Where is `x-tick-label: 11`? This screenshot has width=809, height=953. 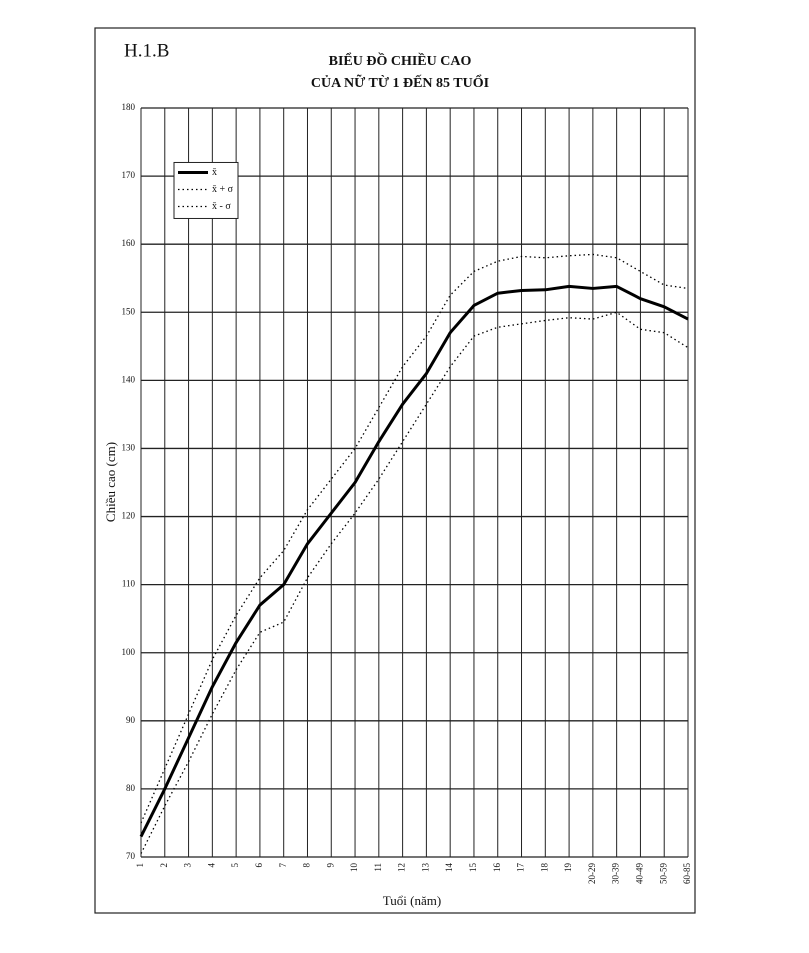
x-tick-label: 11 is located at coordinates (378, 867).